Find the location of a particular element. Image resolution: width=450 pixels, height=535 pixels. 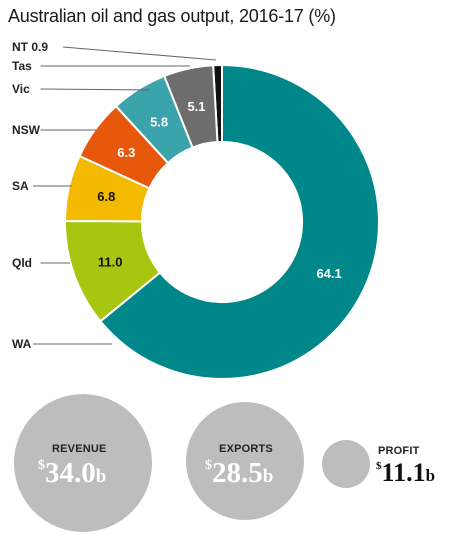

revenue-value: $34.0b is located at coordinates (72, 473).